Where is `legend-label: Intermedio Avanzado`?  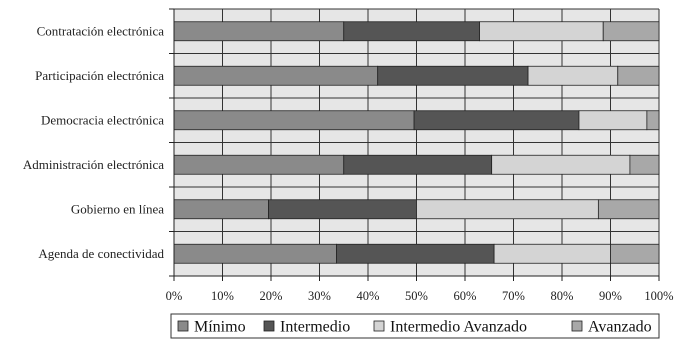 legend-label: Intermedio Avanzado is located at coordinates (458, 327).